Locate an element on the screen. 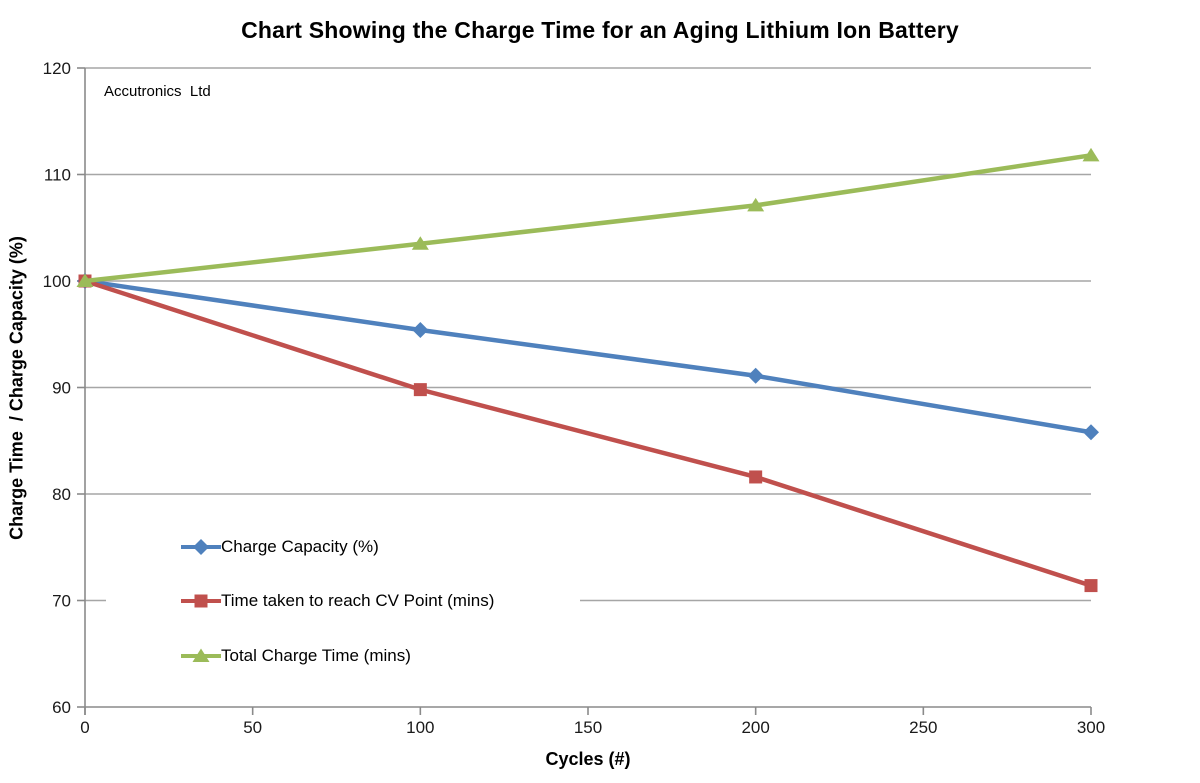 Image resolution: width=1200 pixels, height=783 pixels. x-tick-label: 0 is located at coordinates (84, 727).